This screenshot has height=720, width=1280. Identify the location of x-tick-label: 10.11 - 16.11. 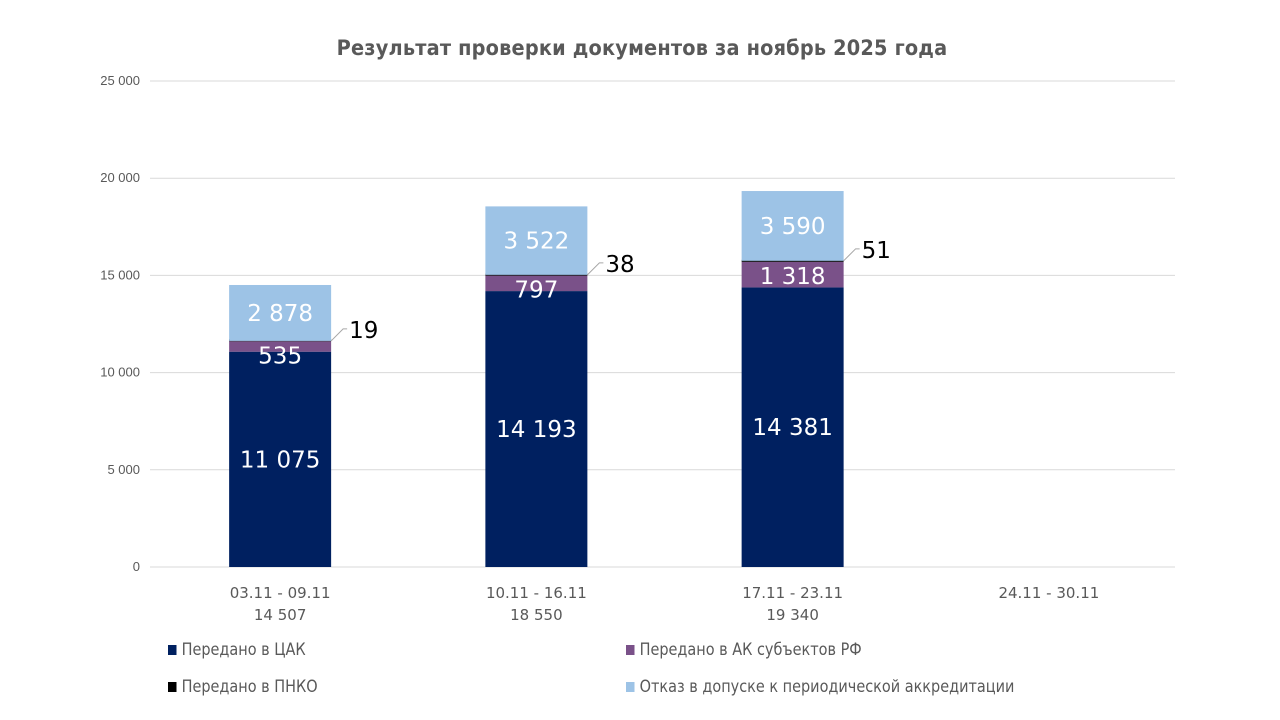
(536, 593).